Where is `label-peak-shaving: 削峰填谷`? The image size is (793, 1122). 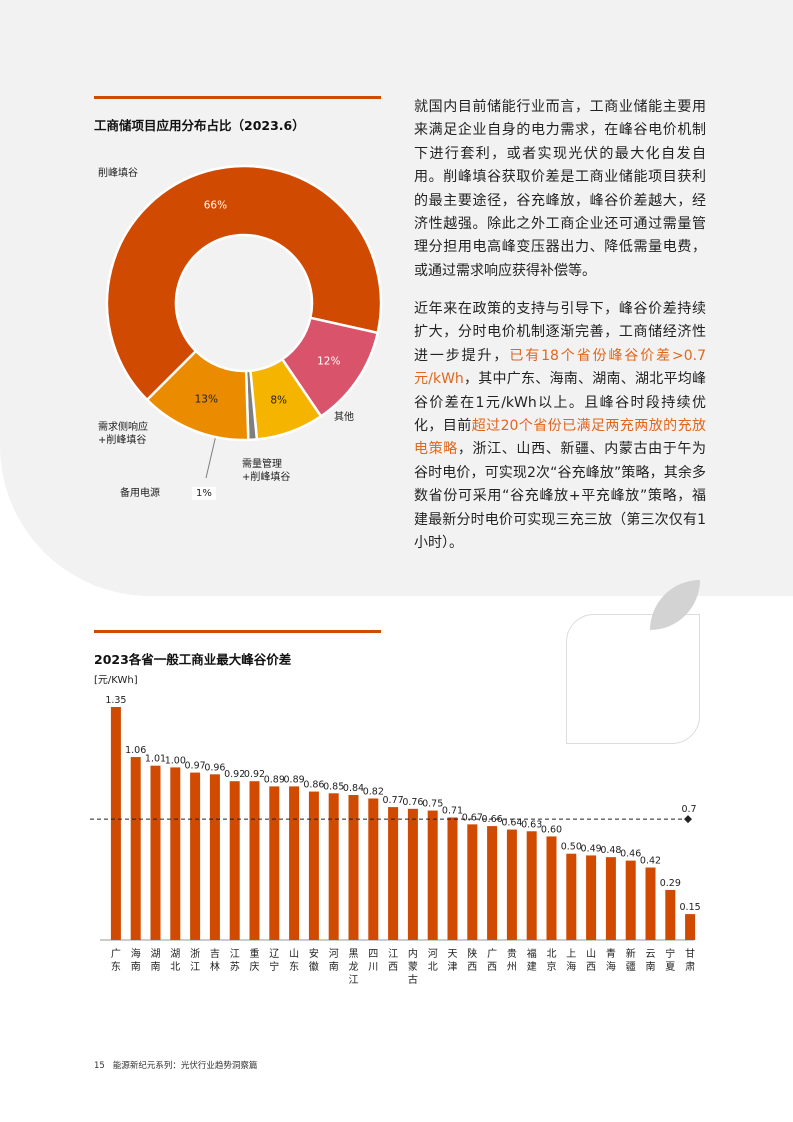 label-peak-shaving: 削峰填谷 is located at coordinates (118, 173).